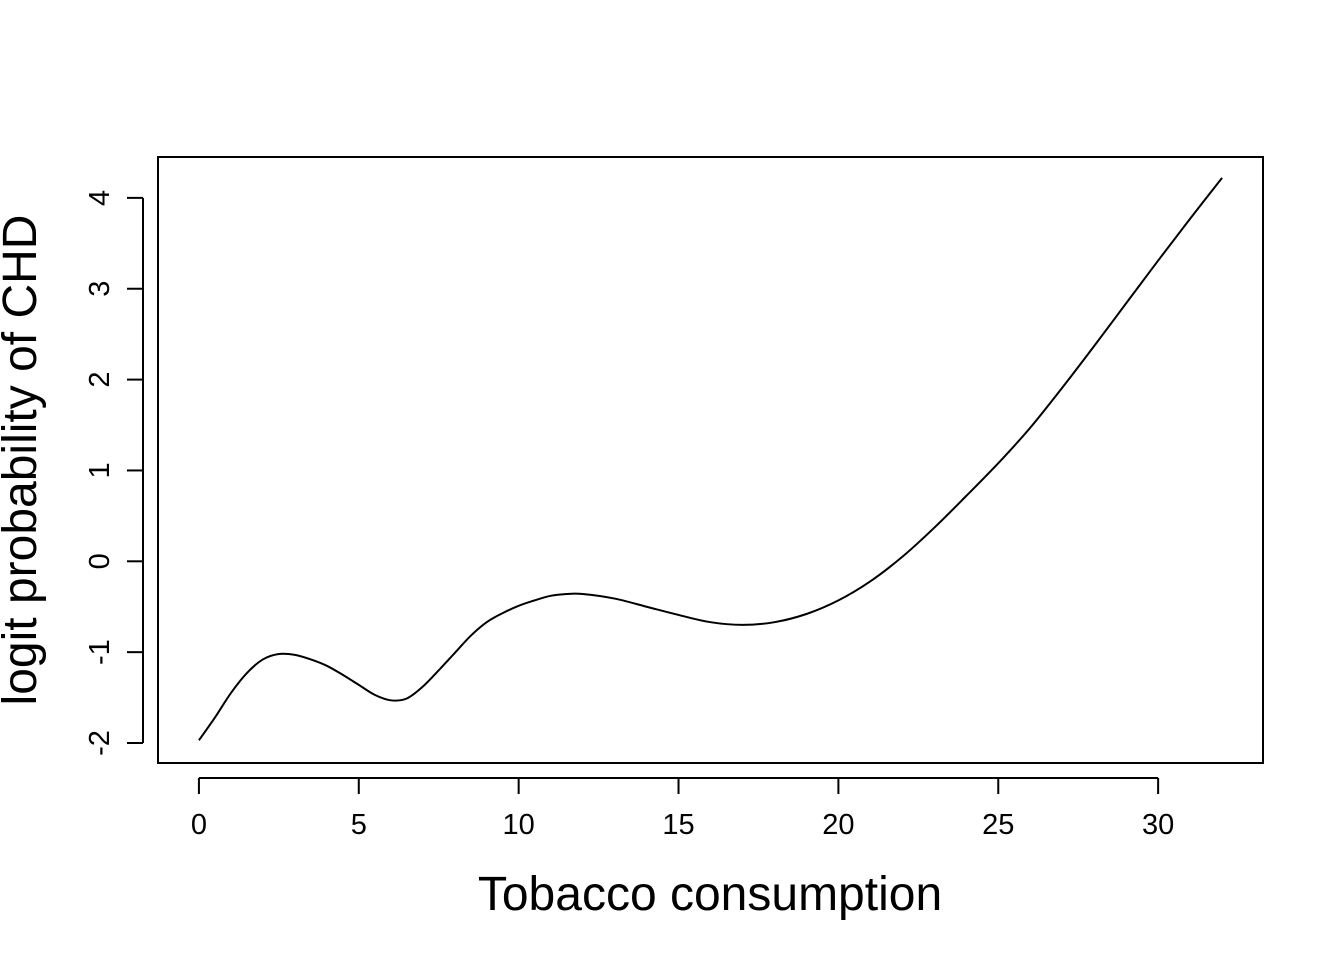 The width and height of the screenshot is (1344, 960). Describe the element at coordinates (100, 380) in the screenshot. I see `y-tick-label: 2` at that location.